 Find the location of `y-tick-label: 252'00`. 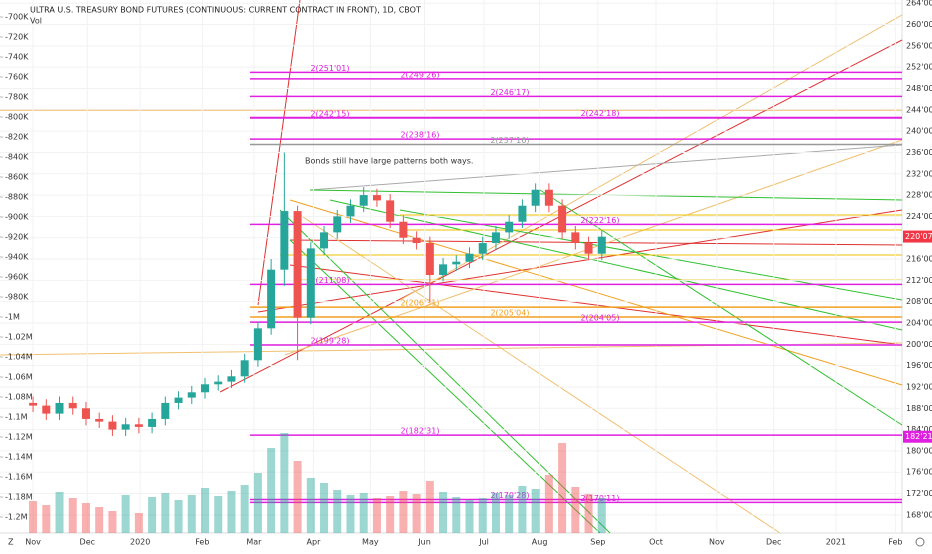

y-tick-label: 252'00 is located at coordinates (919, 67).